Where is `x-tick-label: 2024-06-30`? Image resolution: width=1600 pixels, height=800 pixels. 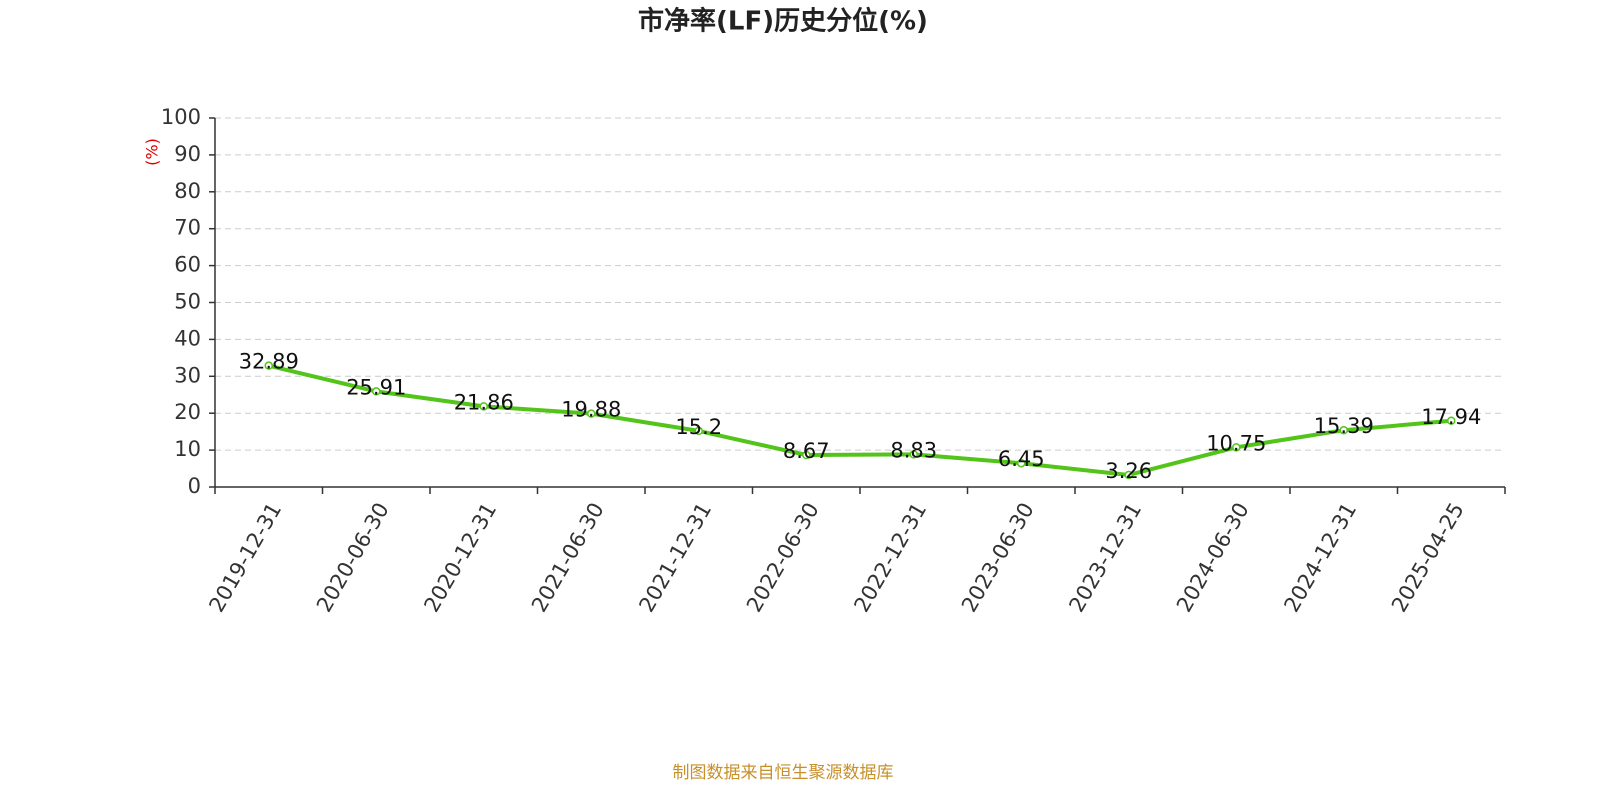
x-tick-label: 2024-06-30 is located at coordinates (1213, 558).